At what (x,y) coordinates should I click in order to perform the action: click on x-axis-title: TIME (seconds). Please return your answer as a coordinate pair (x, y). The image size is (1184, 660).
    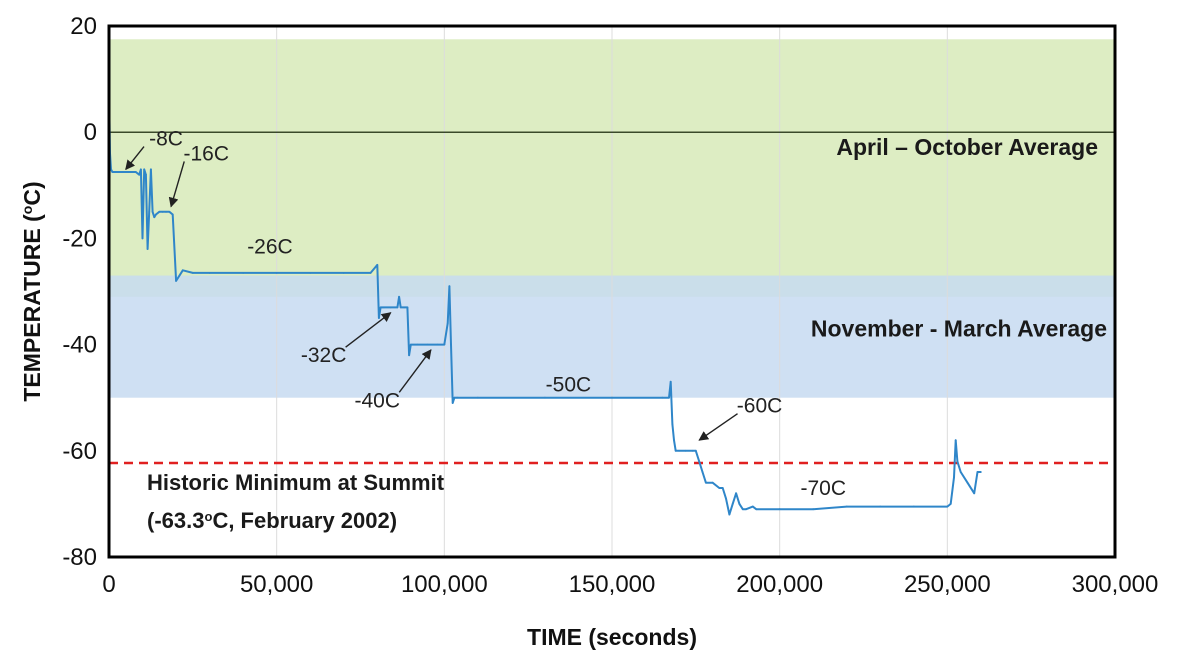
    Looking at the image, I should click on (612, 637).